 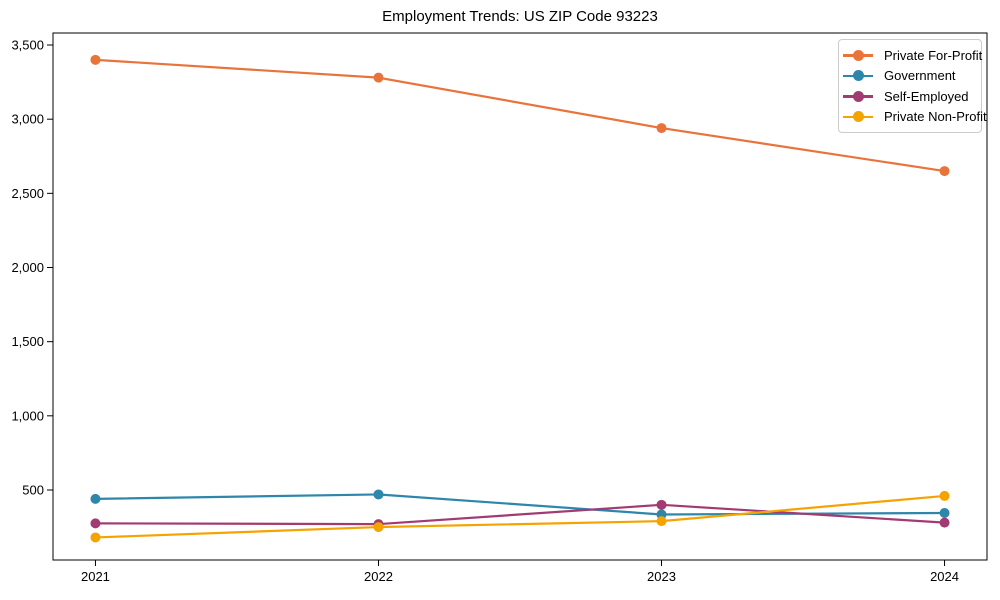 I want to click on chart-title: Employment Trends: US ZIP Code 93223, so click(x=520, y=16).